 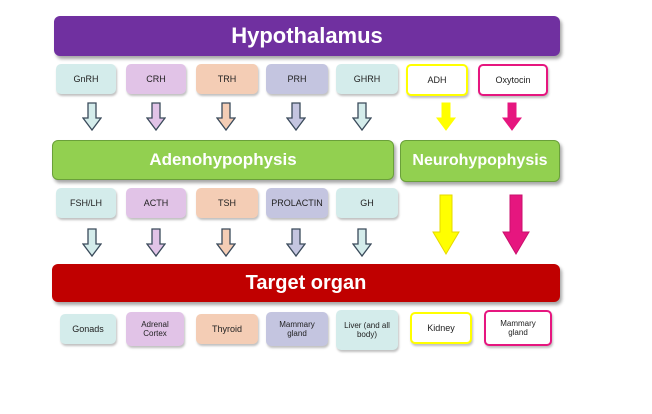 What do you see at coordinates (155, 329) in the screenshot?
I see `organ-adrenal-cortex: Adrenal Cortex` at bounding box center [155, 329].